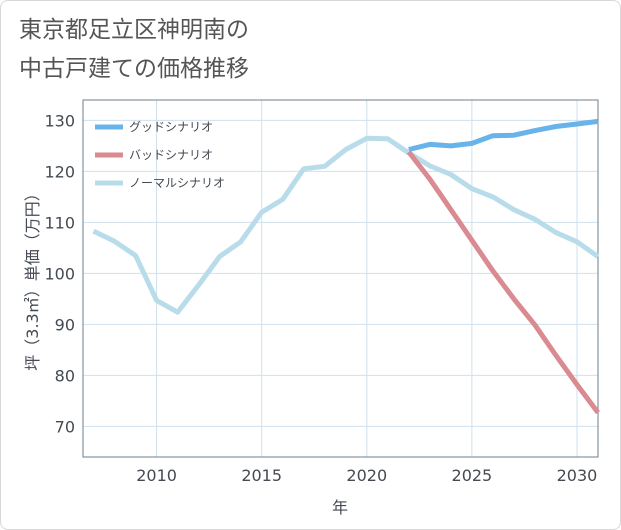  I want to click on chart-title-line-2: 中古戸建ての価格推移, so click(134, 69).